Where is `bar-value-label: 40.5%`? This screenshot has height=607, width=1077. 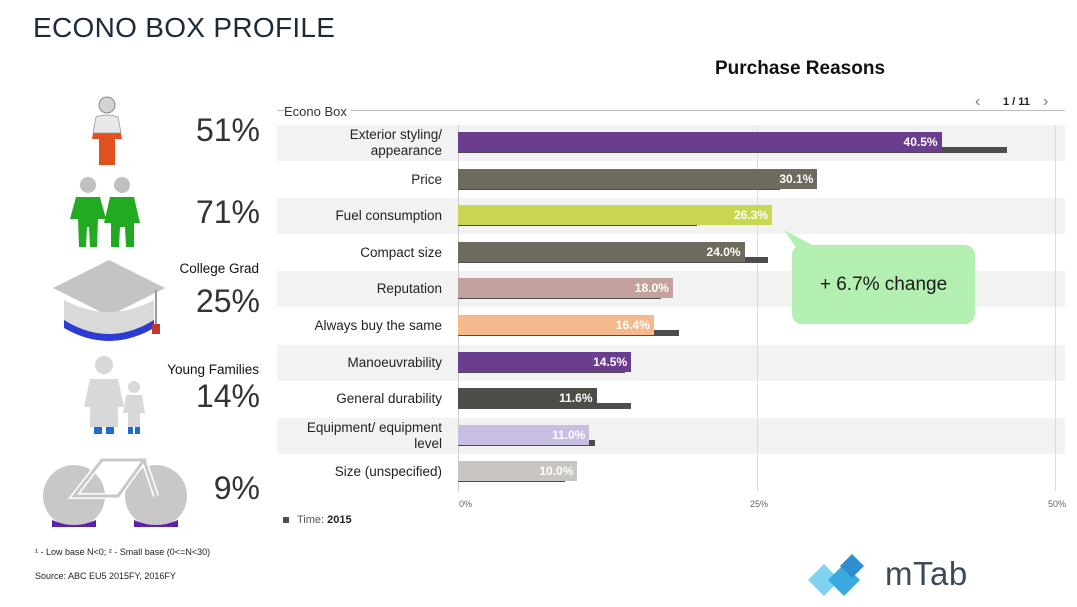 bar-value-label: 40.5% is located at coordinates (920, 142).